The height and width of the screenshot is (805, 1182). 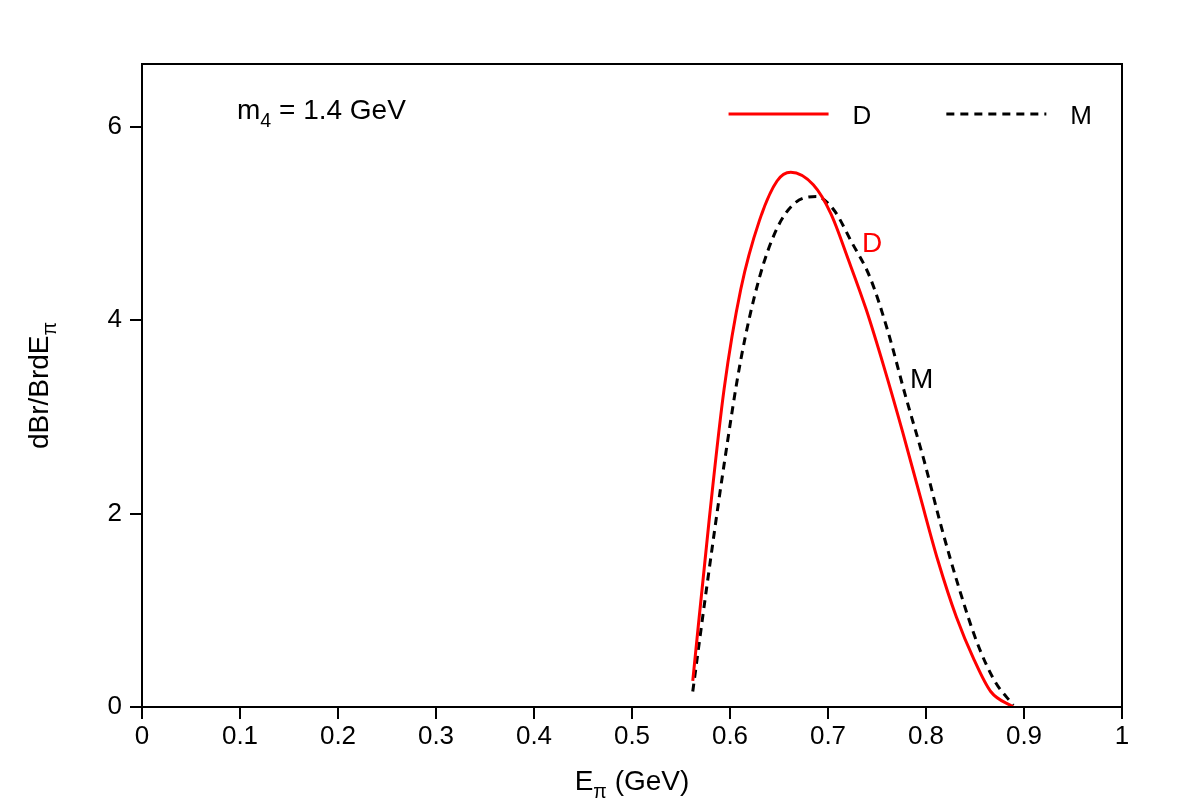 I want to click on legend-label: M, so click(x=1081, y=115).